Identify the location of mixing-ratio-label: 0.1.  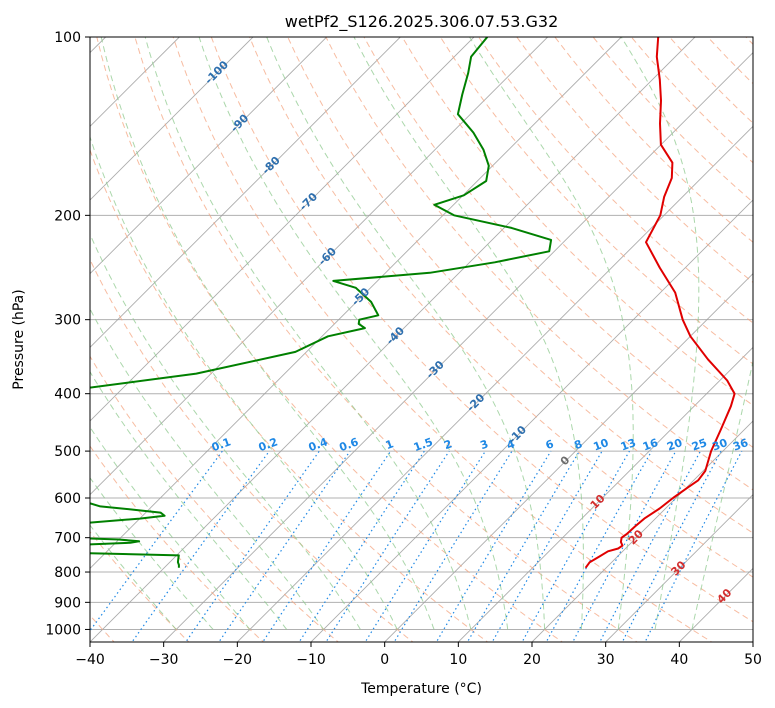
(221, 444).